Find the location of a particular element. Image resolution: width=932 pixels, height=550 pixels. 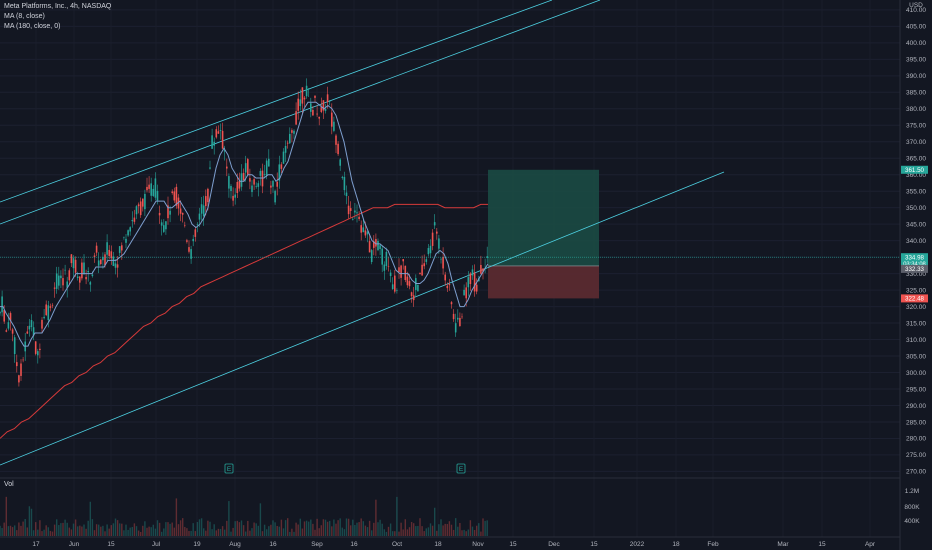

time-tick: Oct is located at coordinates (397, 544).